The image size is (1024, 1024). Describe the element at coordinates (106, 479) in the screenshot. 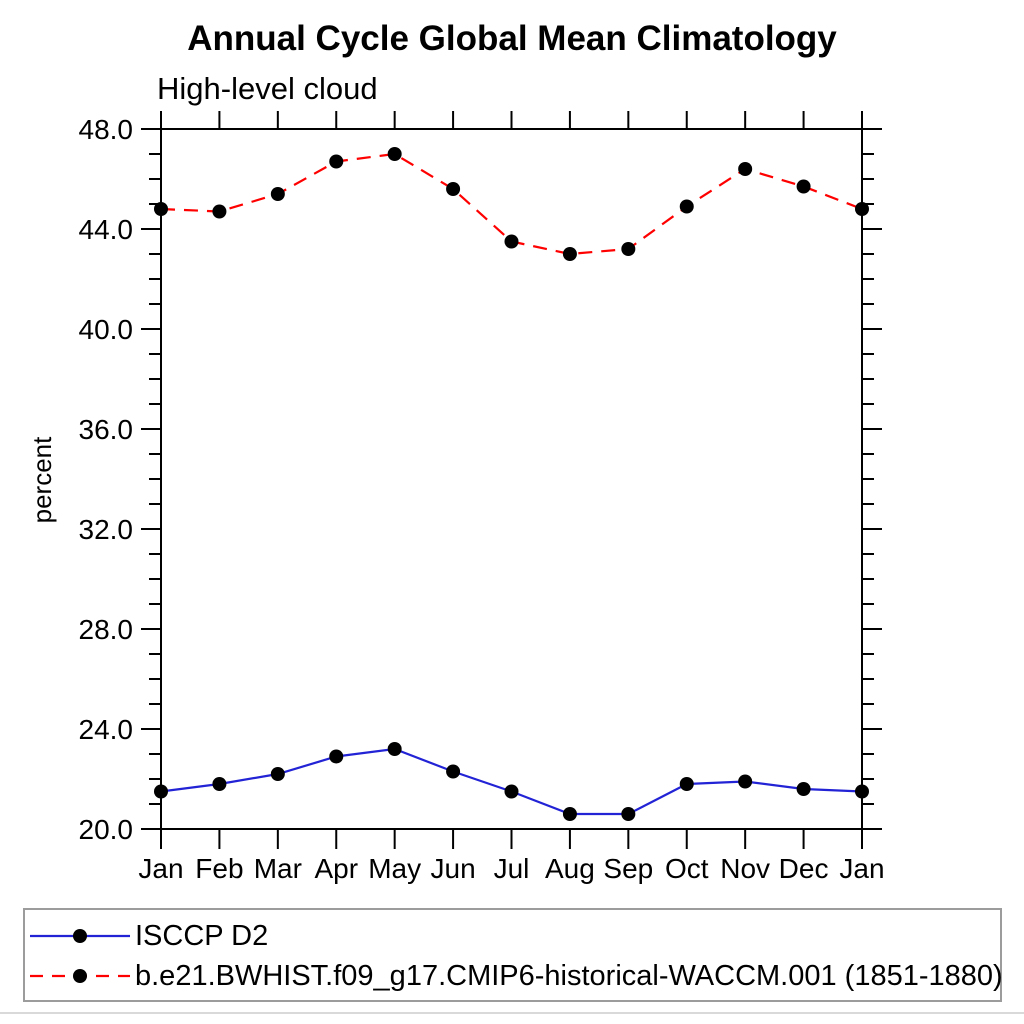

I see `y-axis-tick-labels: 20.0 24.0 28.0 32.0 36.0 40.0 44.0 48.0` at that location.